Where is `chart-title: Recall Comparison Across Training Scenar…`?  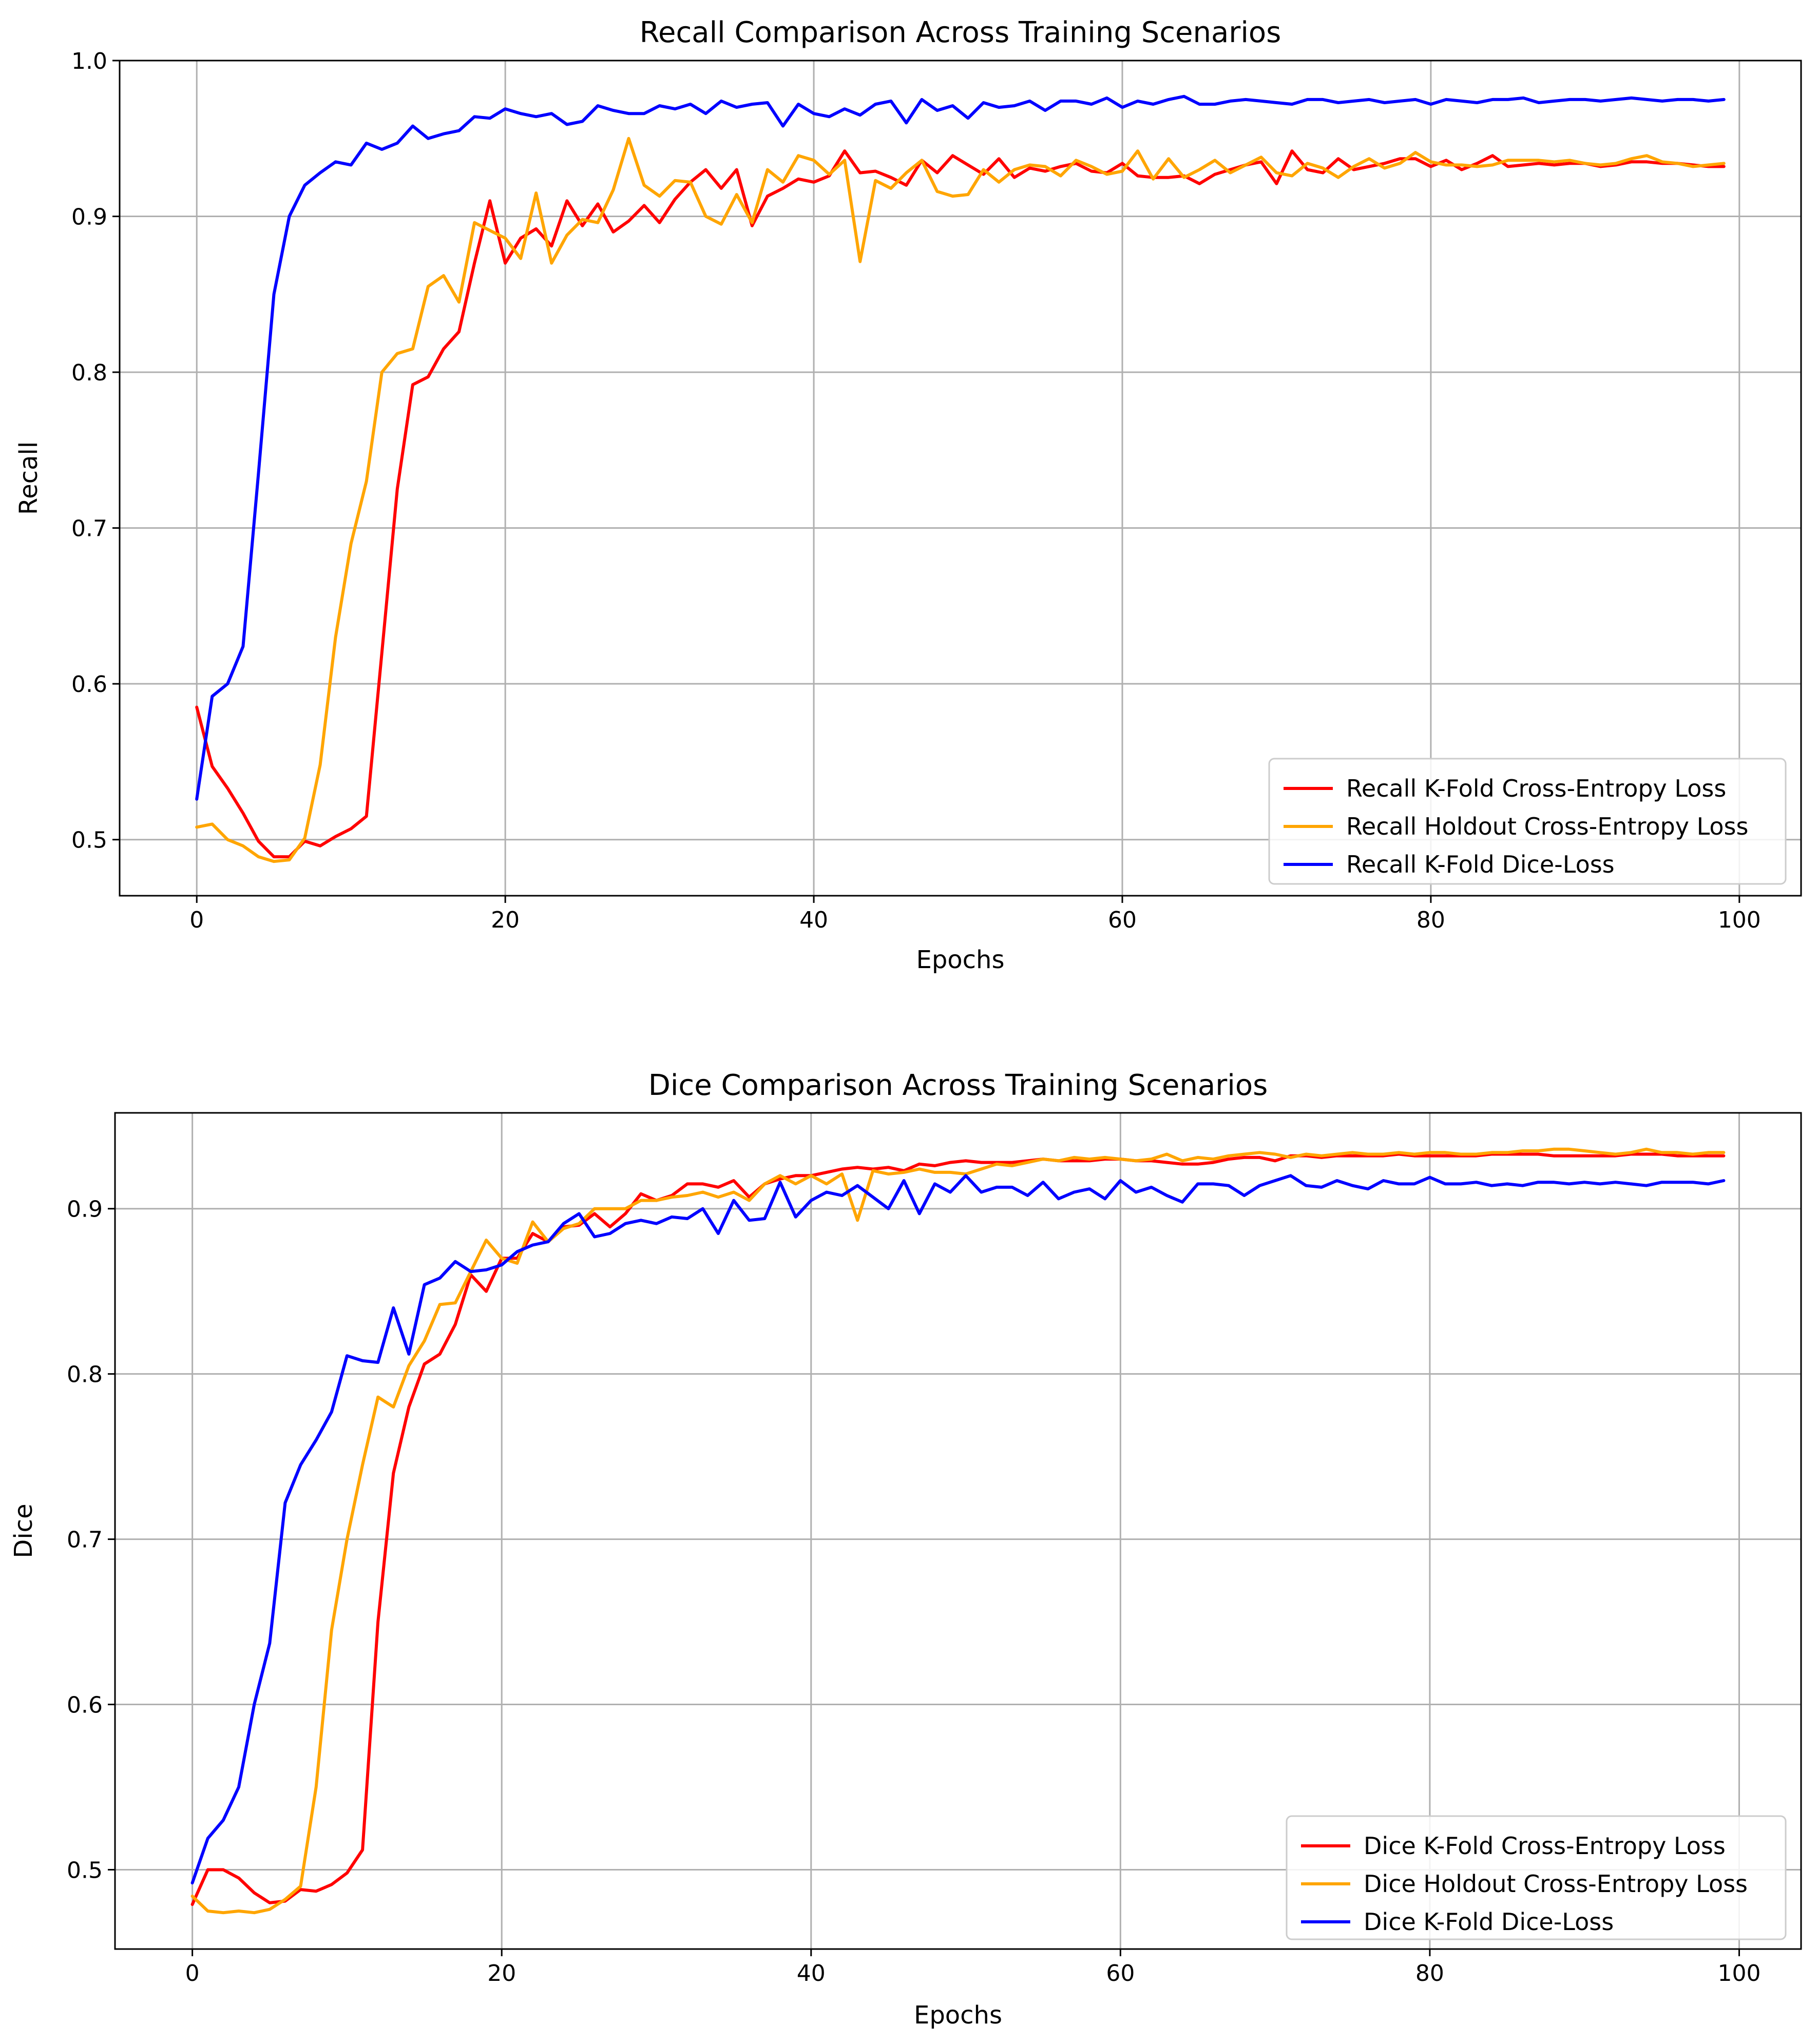 chart-title: Recall Comparison Across Training Scenar… is located at coordinates (960, 32).